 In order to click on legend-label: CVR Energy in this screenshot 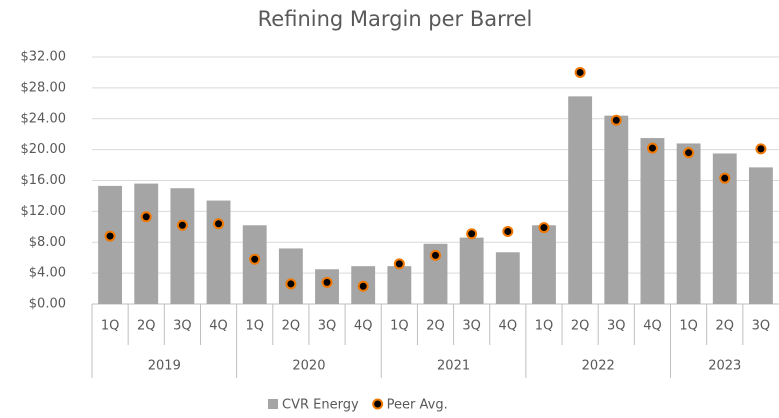, I will do `click(320, 405)`.